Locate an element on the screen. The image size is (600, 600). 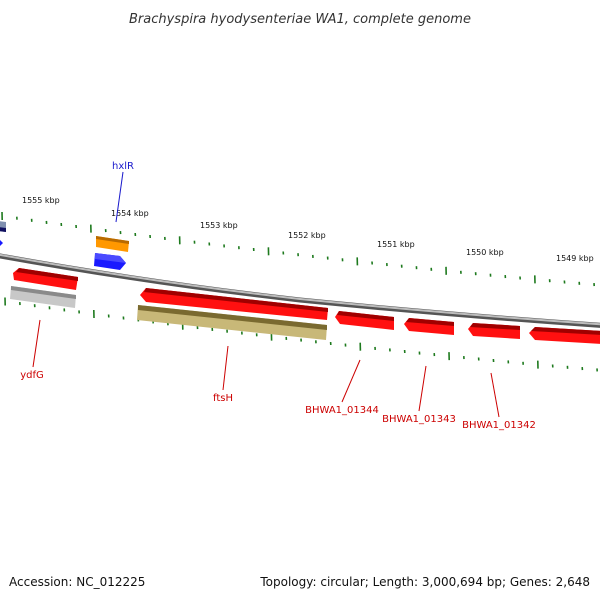
gene-feature-red-left-shade is located at coordinates (47, 274).